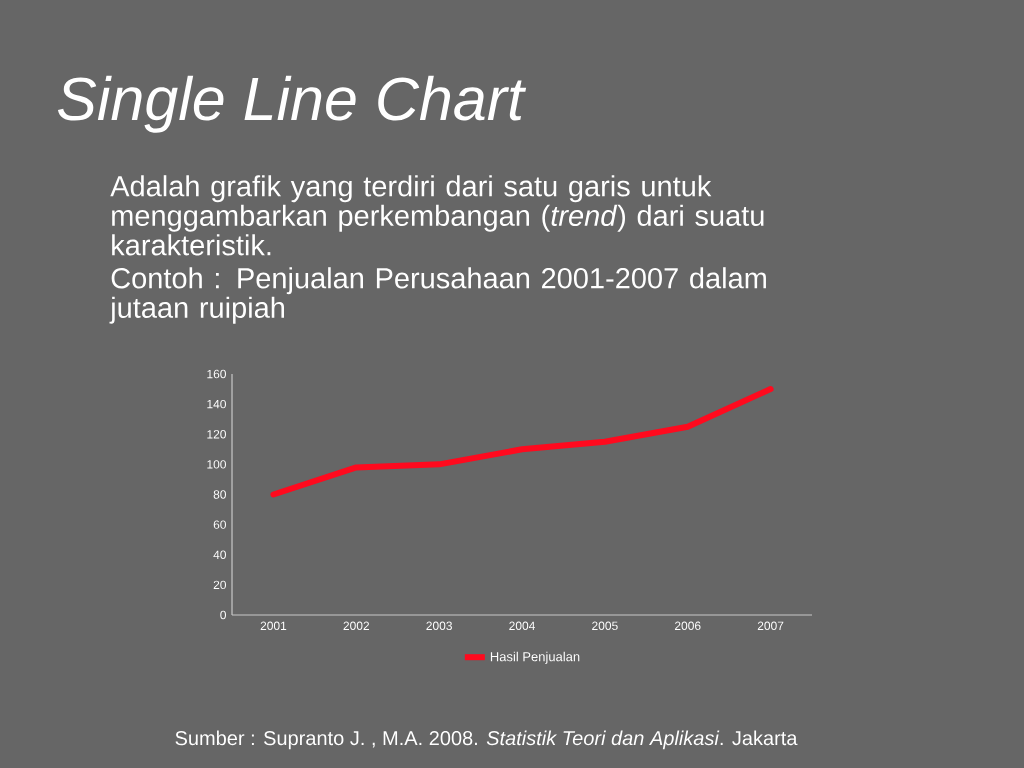  What do you see at coordinates (216, 404) in the screenshot?
I see `y-tick-label: 140` at bounding box center [216, 404].